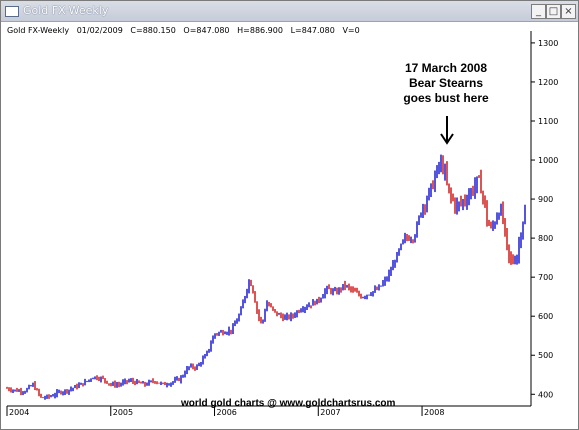  I want to click on annotation-arrow-head, so click(447, 139).